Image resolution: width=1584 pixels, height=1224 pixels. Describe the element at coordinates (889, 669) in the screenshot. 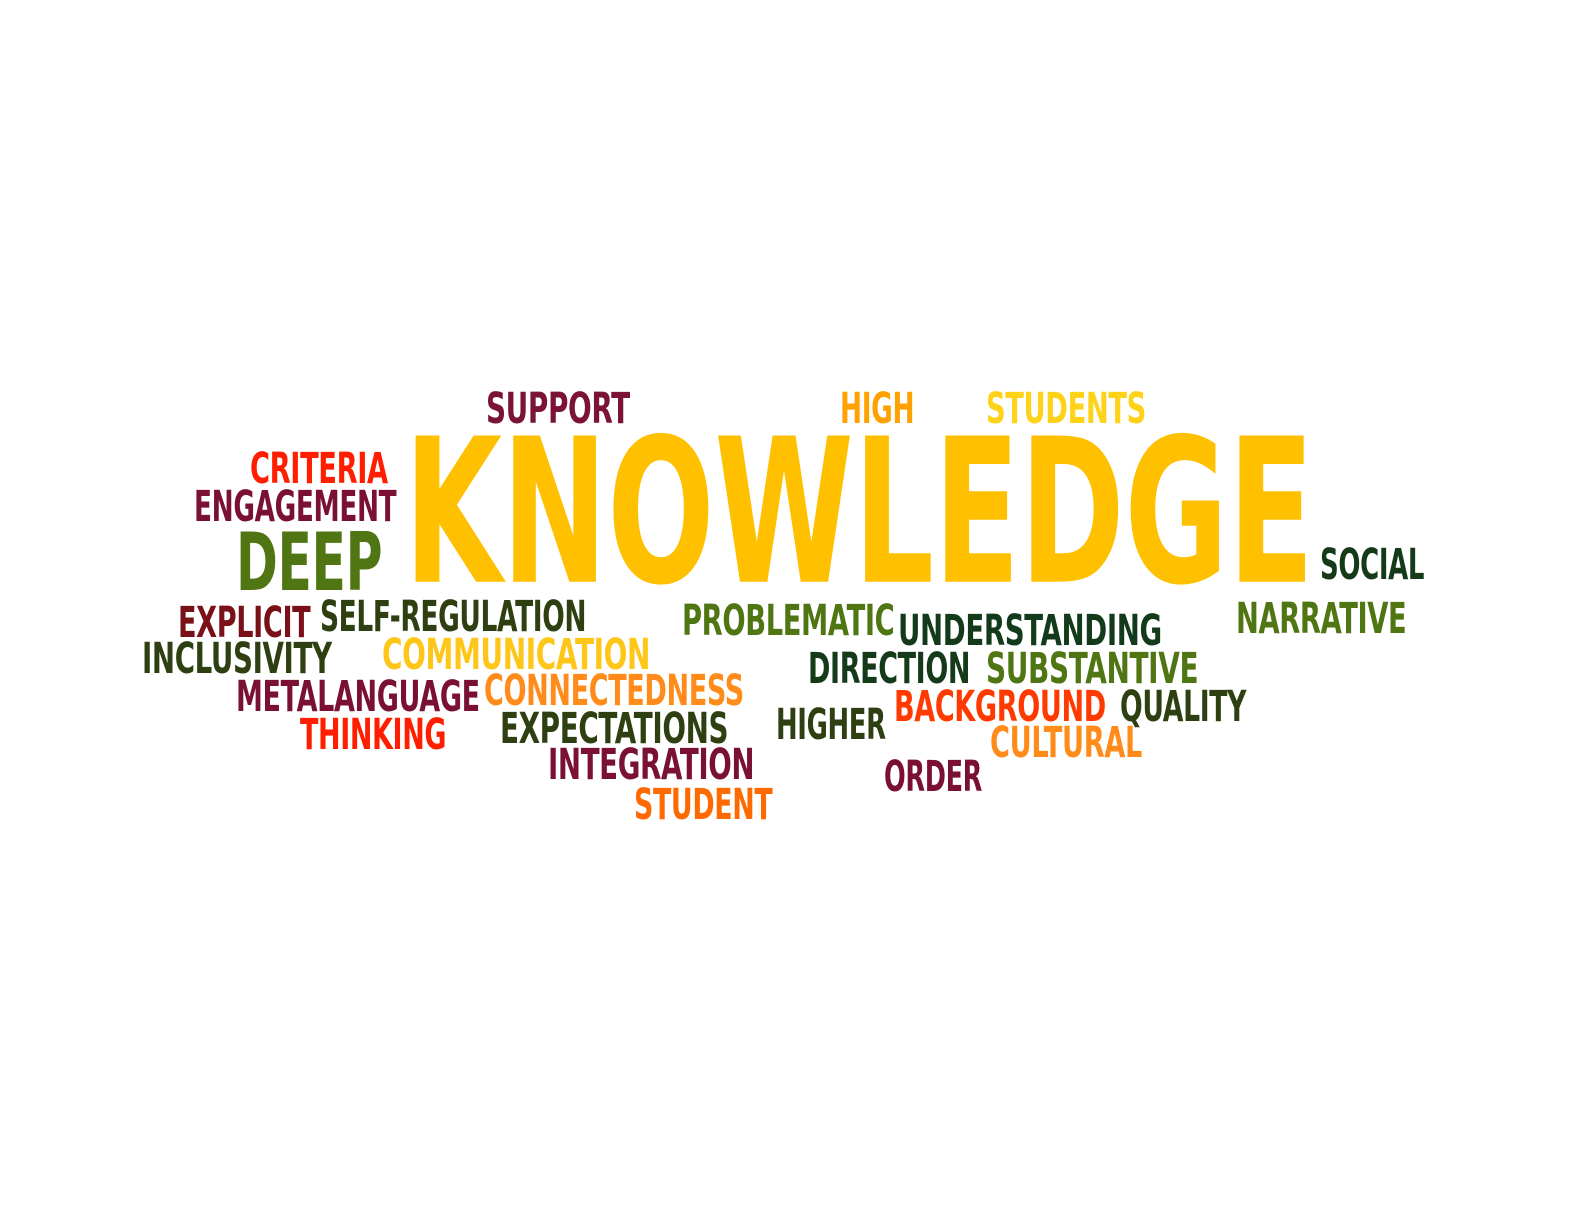

I see `word-direction: DIRECTION` at that location.